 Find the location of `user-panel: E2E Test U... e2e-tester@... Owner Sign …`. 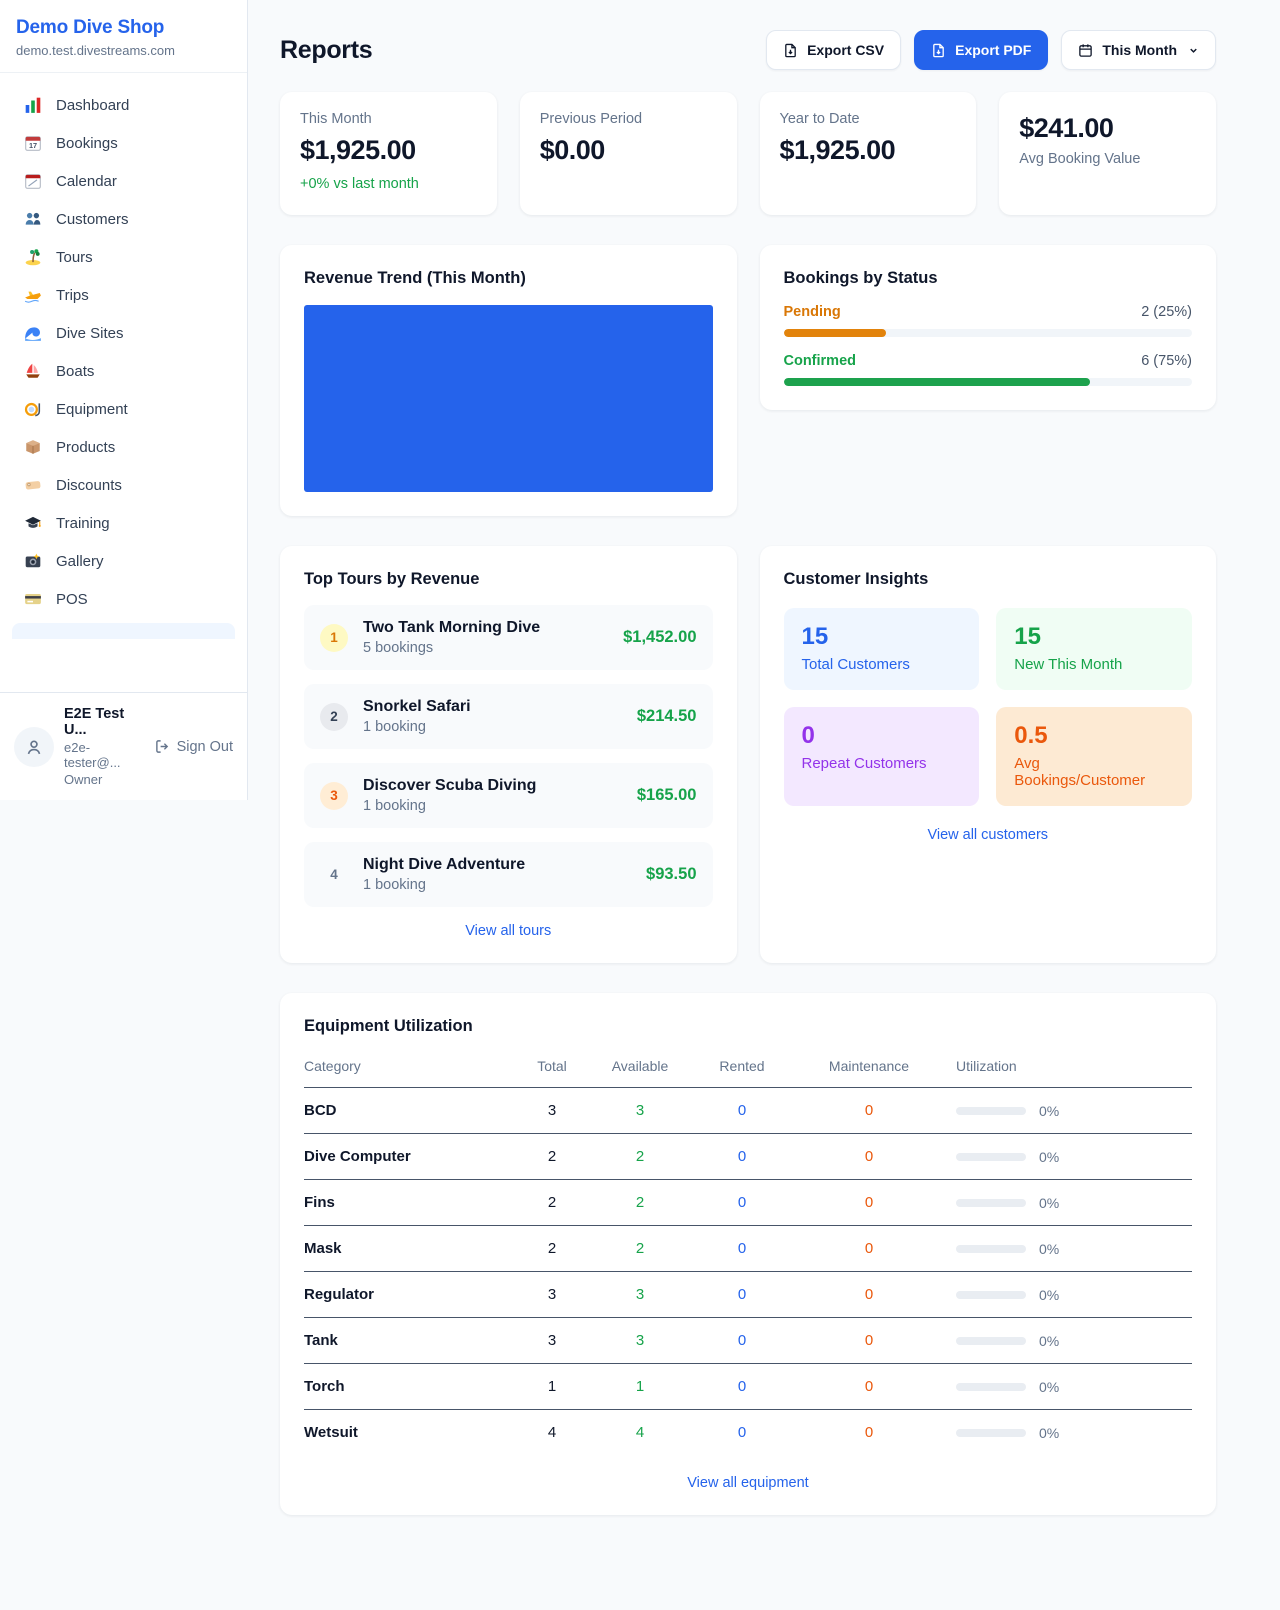

user-panel: E2E Test U... e2e-tester@... Owner Sign … is located at coordinates (123, 746).